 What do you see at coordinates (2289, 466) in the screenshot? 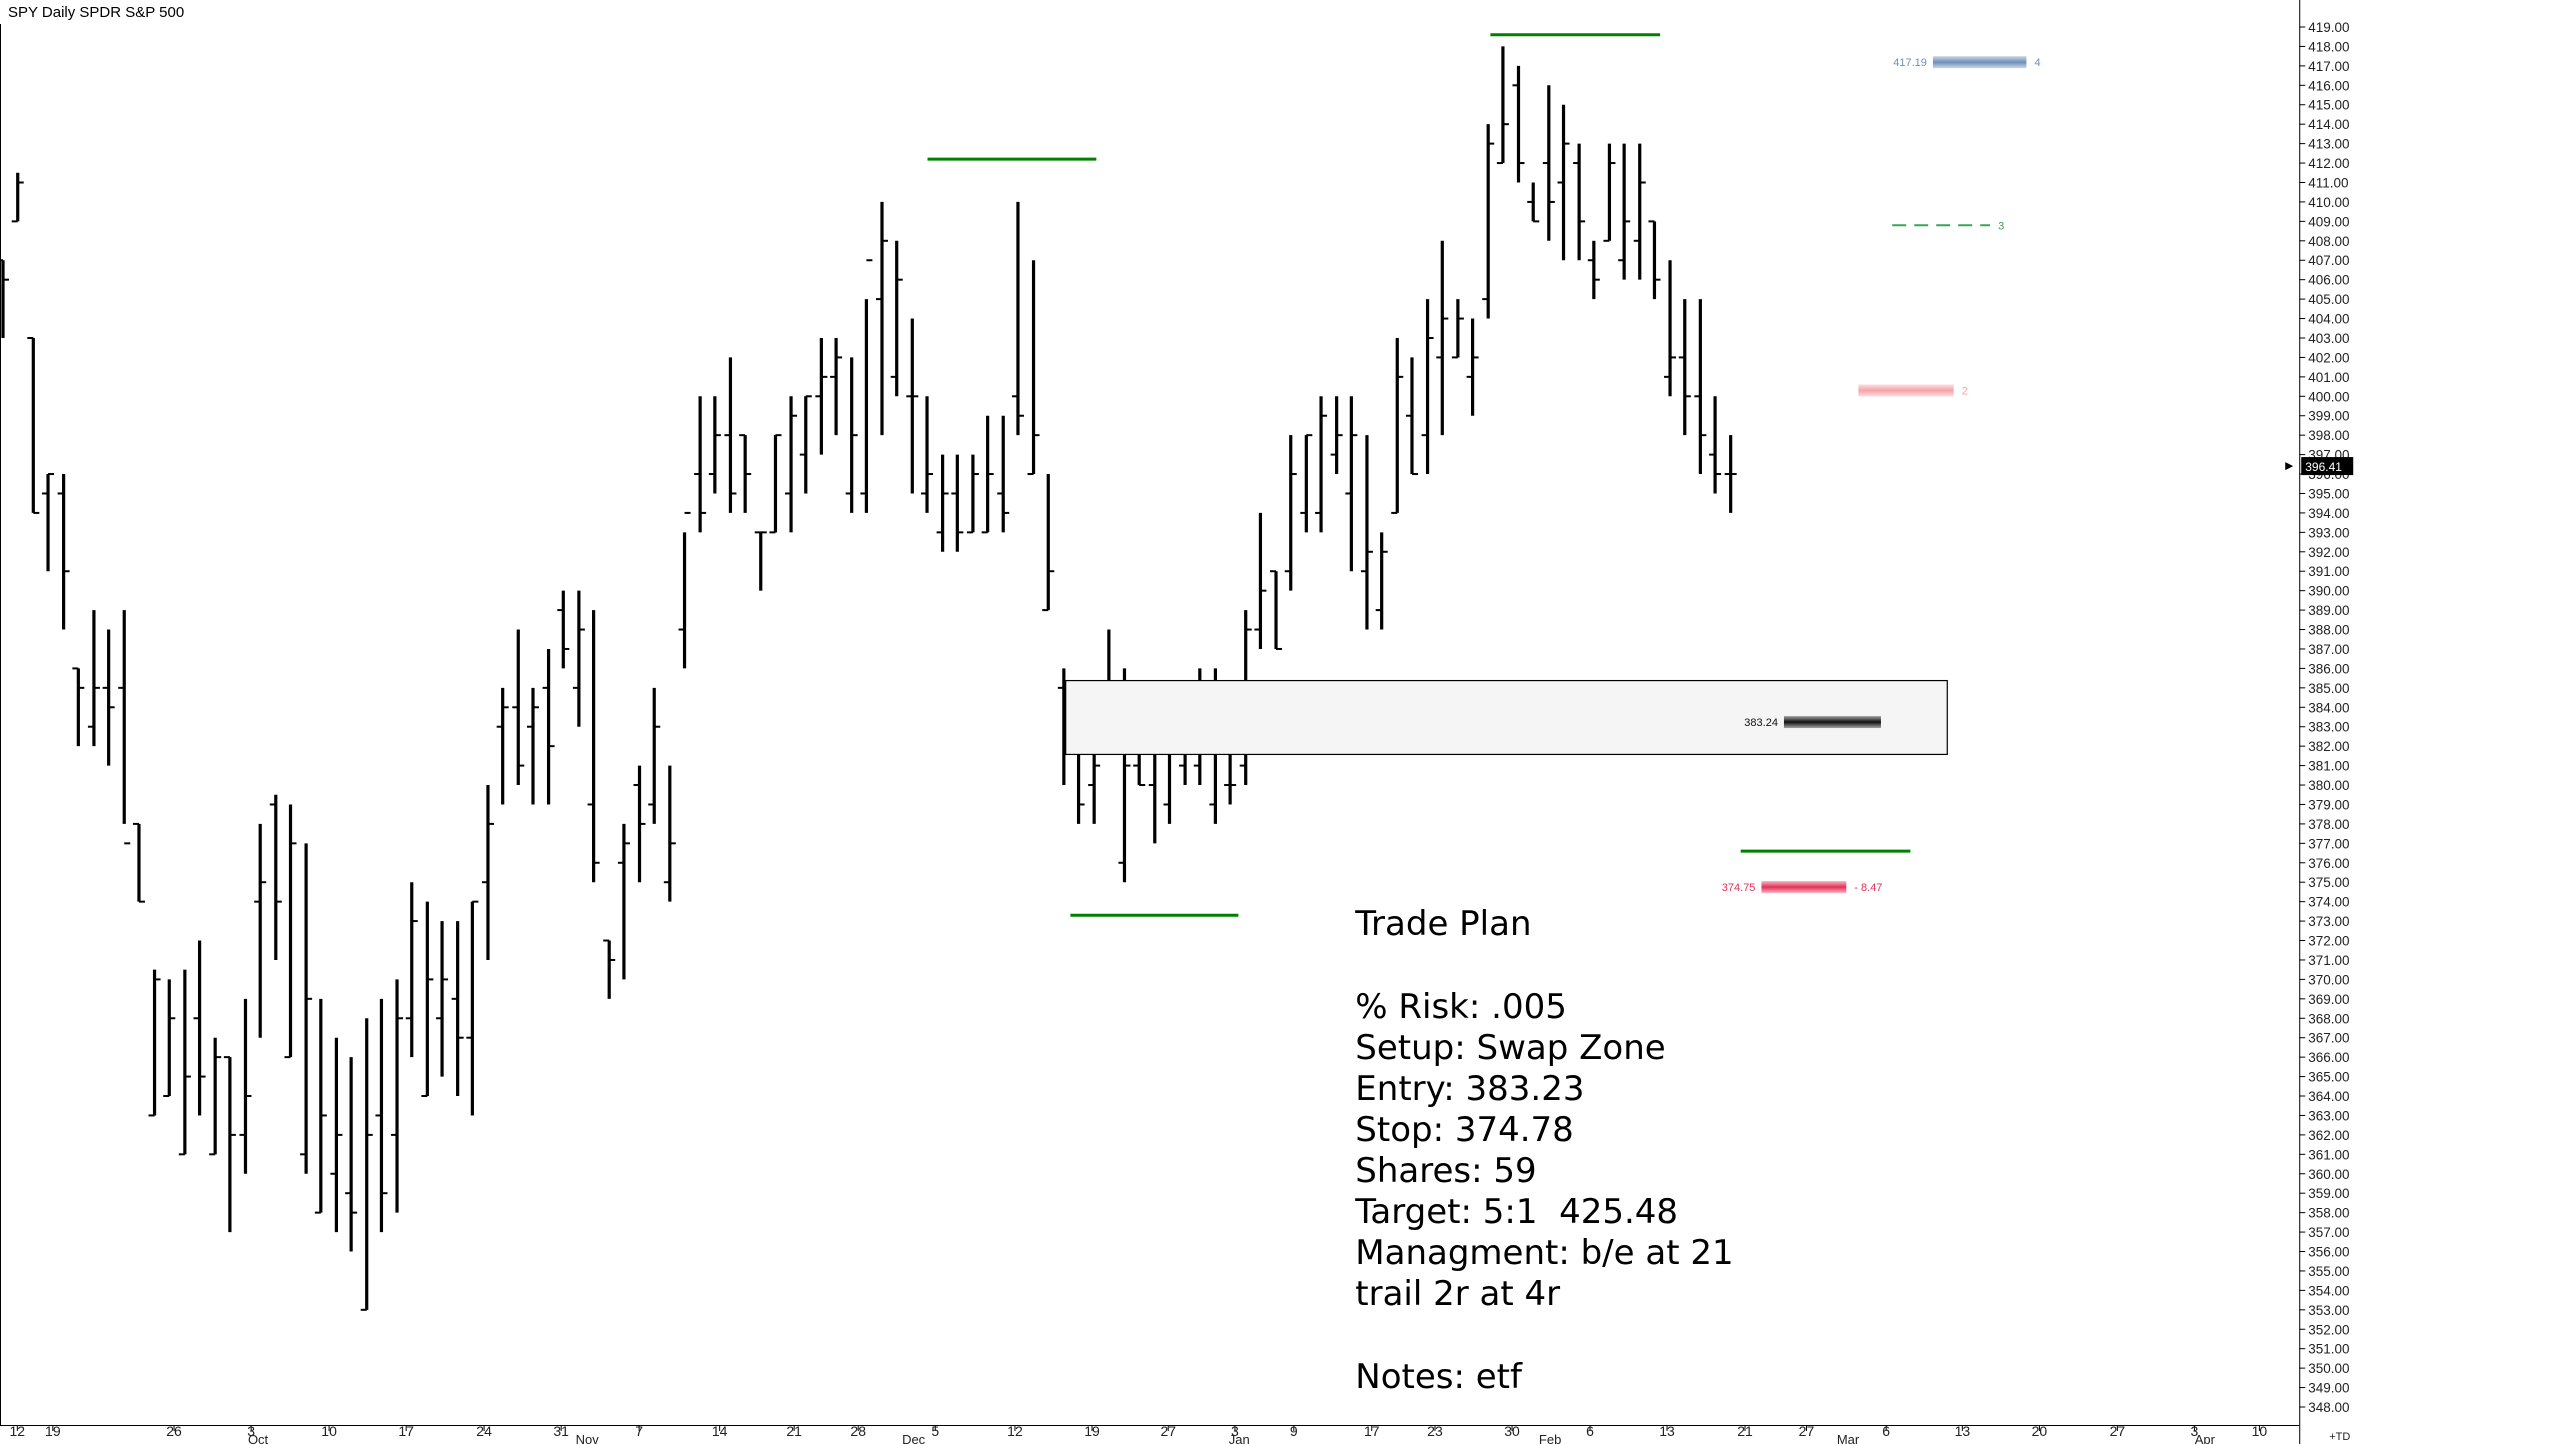
I see `last-price-arrow` at bounding box center [2289, 466].